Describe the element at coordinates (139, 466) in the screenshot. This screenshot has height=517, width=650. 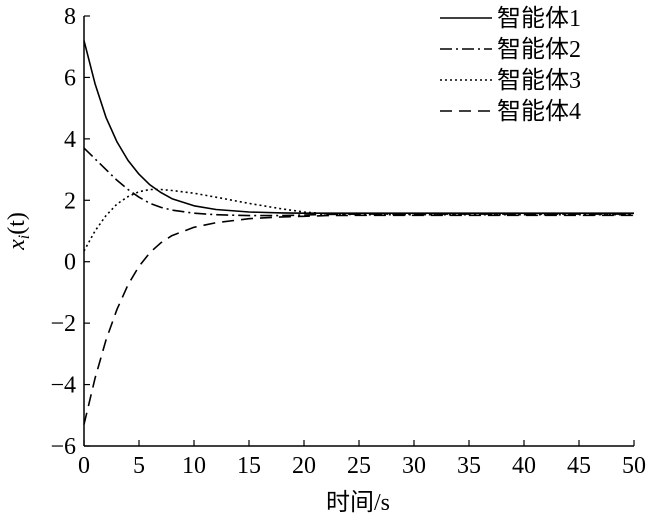
I see `x-tick-label: 5` at that location.